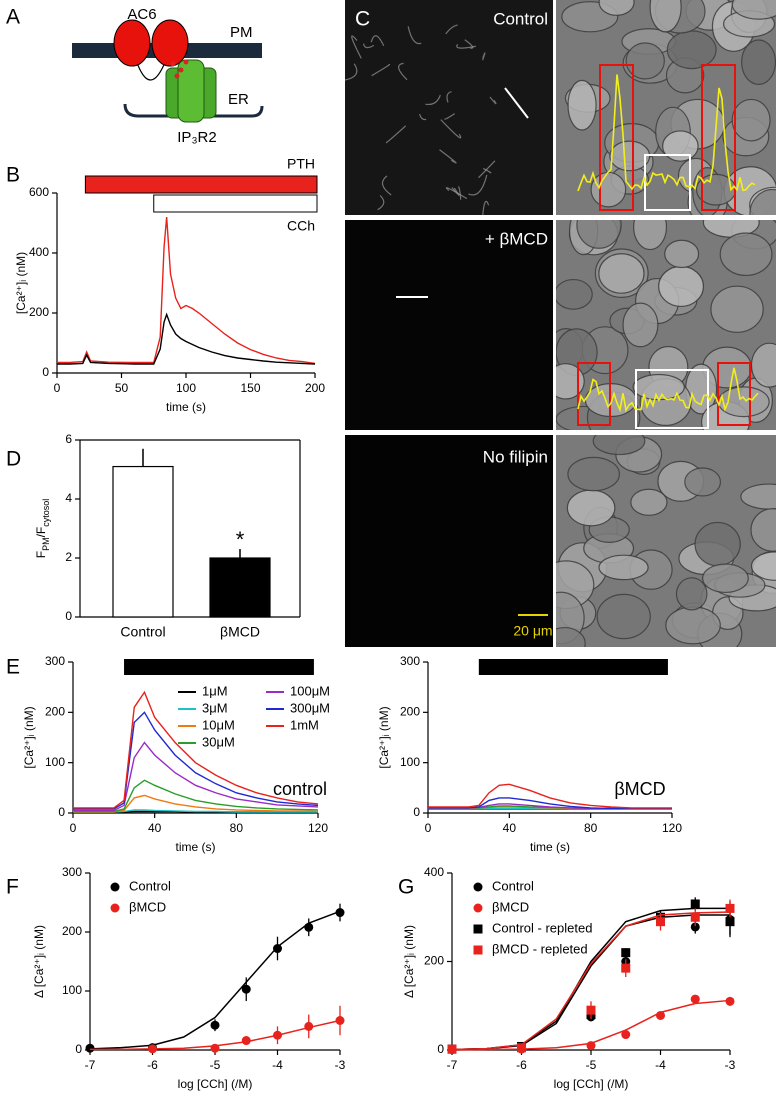 This screenshot has width=776, height=1107. I want to click on y-tick-label: 4, so click(68, 498).